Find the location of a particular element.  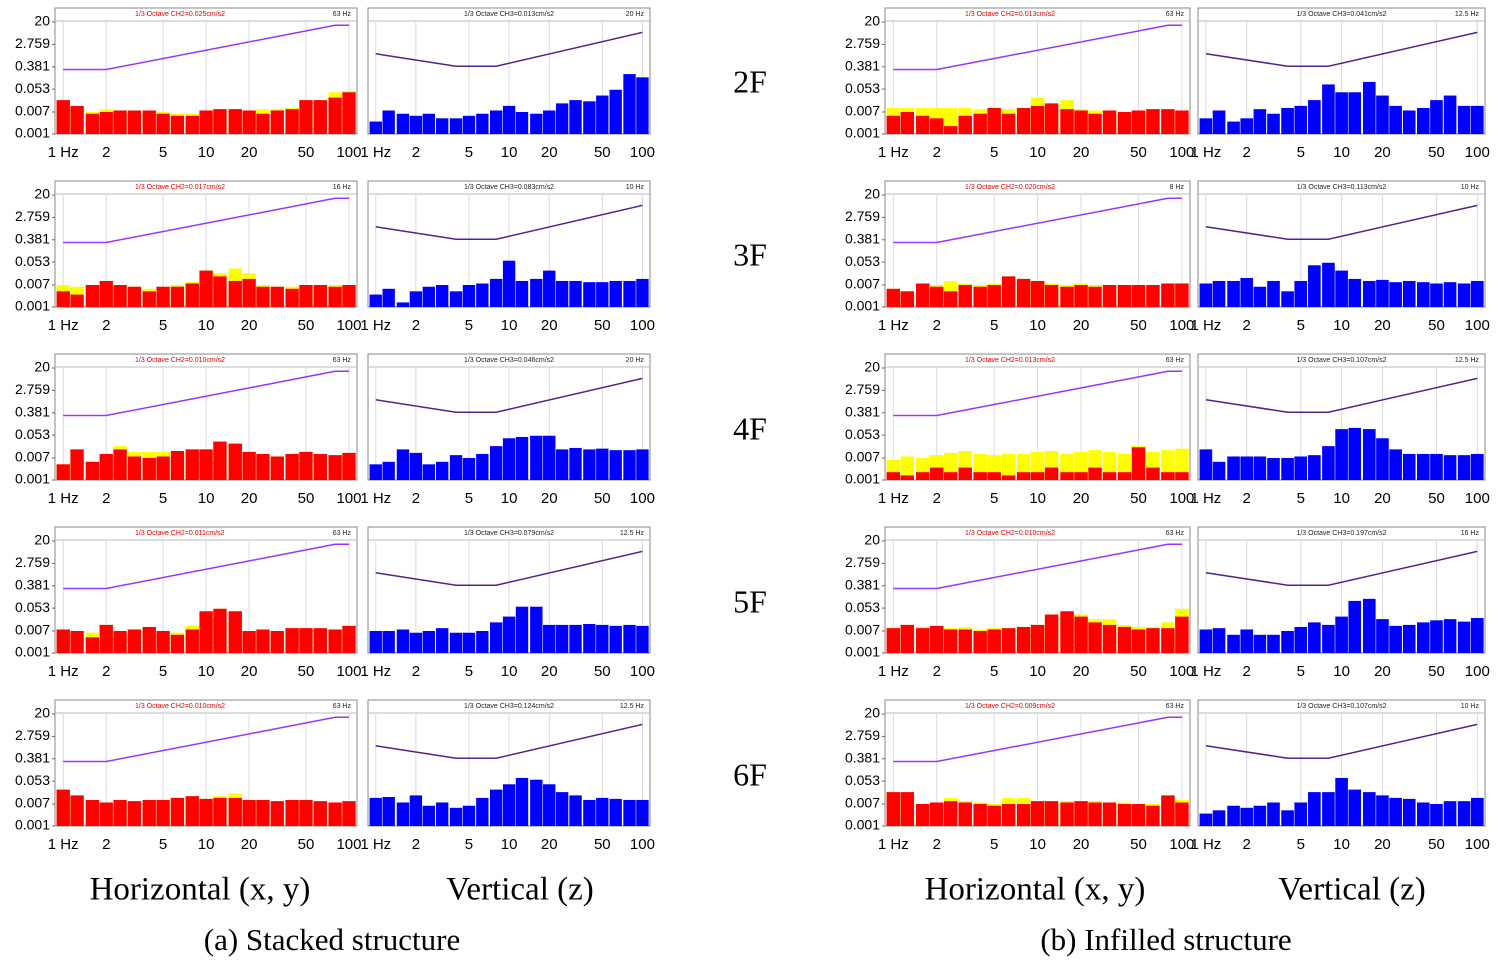

y-tick-label: 20 is located at coordinates (872, 194).